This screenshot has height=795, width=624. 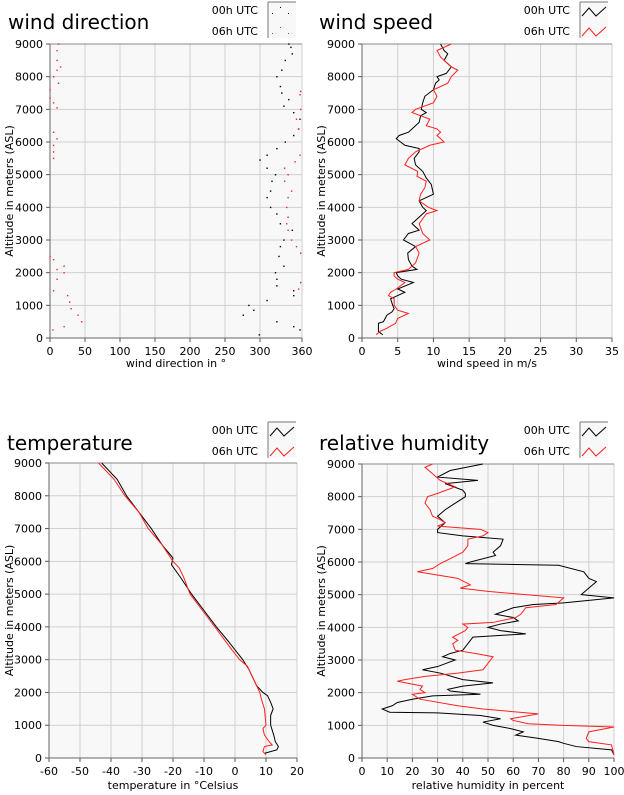 I want to click on x-tick-label: 25, so click(x=541, y=351).